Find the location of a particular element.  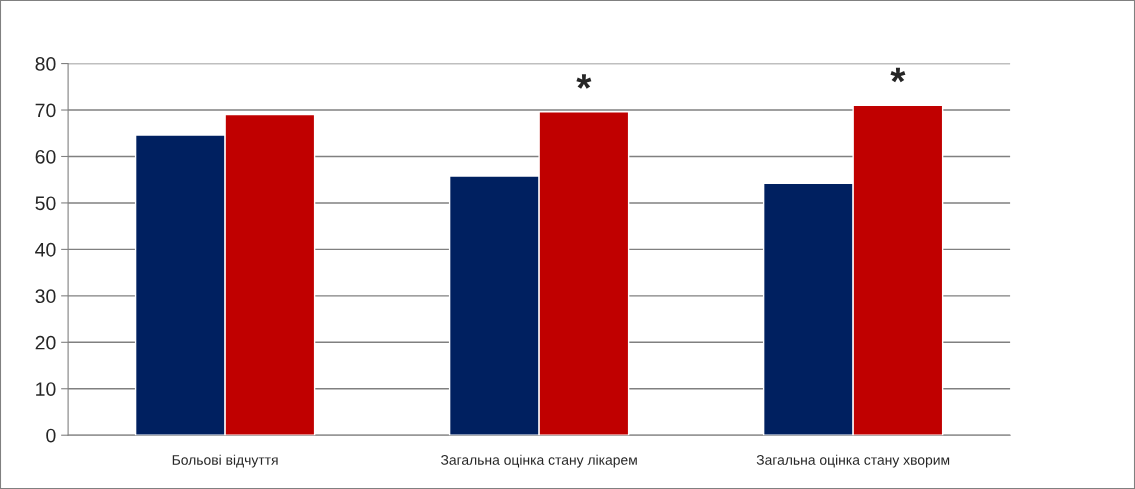

y-tick-label: 0 is located at coordinates (51, 435).